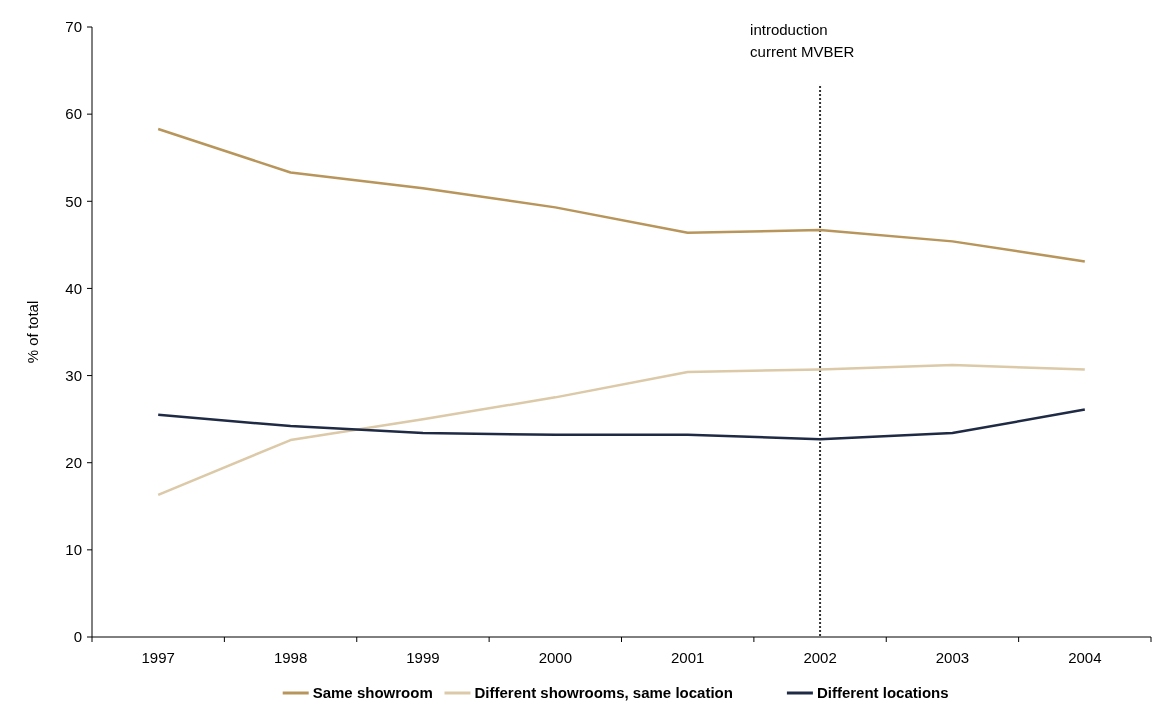 The width and height of the screenshot is (1175, 714). Describe the element at coordinates (952, 657) in the screenshot. I see `x-tick-label: 2003` at that location.